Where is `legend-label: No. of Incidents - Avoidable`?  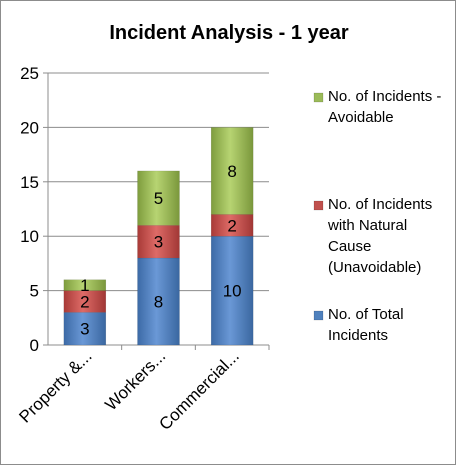 legend-label: No. of Incidents - Avoidable is located at coordinates (384, 107).